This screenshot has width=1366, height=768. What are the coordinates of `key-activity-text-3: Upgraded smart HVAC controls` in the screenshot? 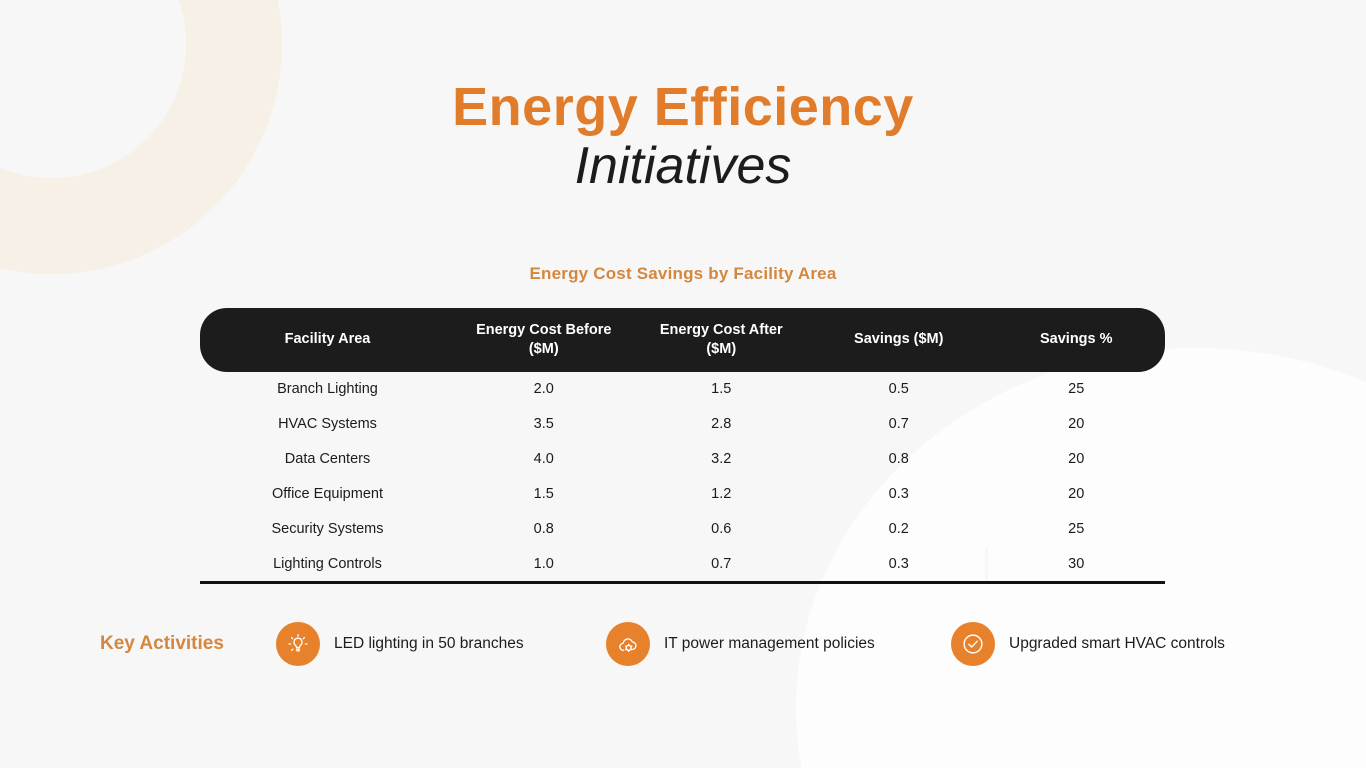 It's located at (1117, 643).